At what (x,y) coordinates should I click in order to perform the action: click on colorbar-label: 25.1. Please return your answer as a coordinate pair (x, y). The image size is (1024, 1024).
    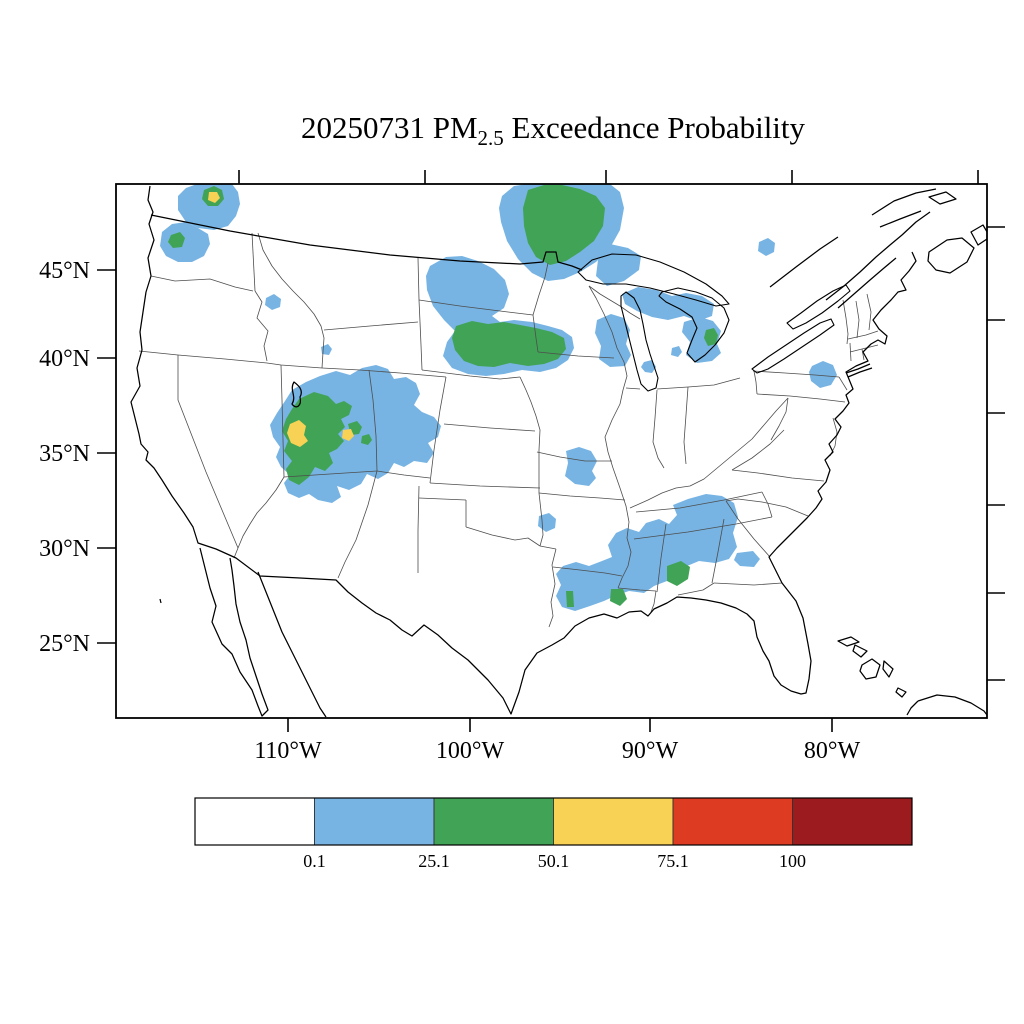
    Looking at the image, I should click on (434, 861).